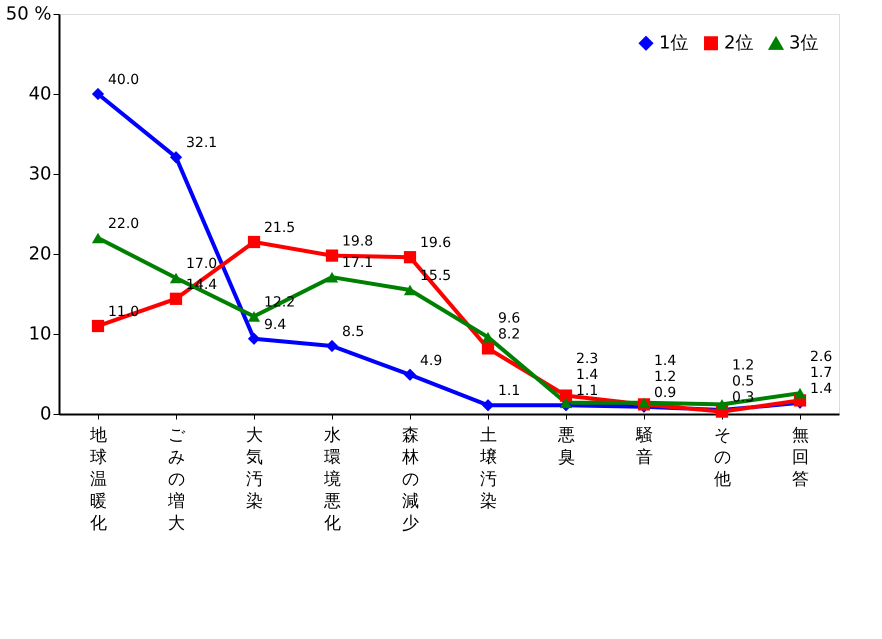  I want to click on x-tick-label: その他, so click(722, 458).